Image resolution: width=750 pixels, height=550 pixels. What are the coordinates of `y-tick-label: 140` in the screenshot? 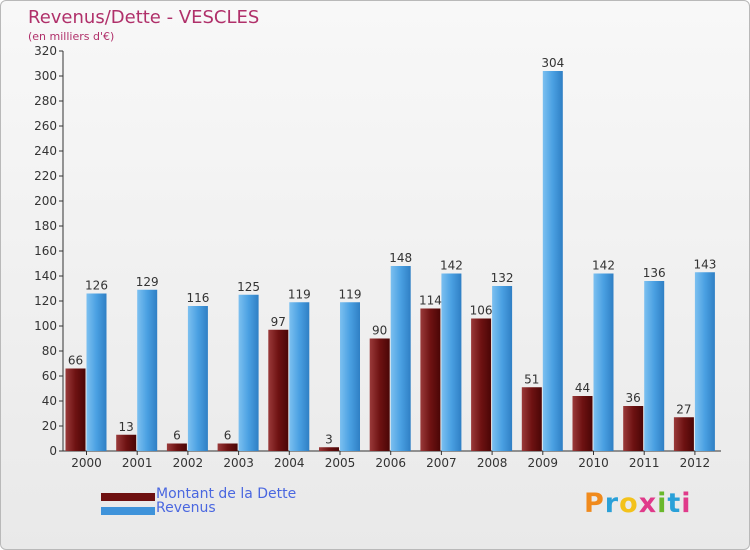 It's located at (45, 276).